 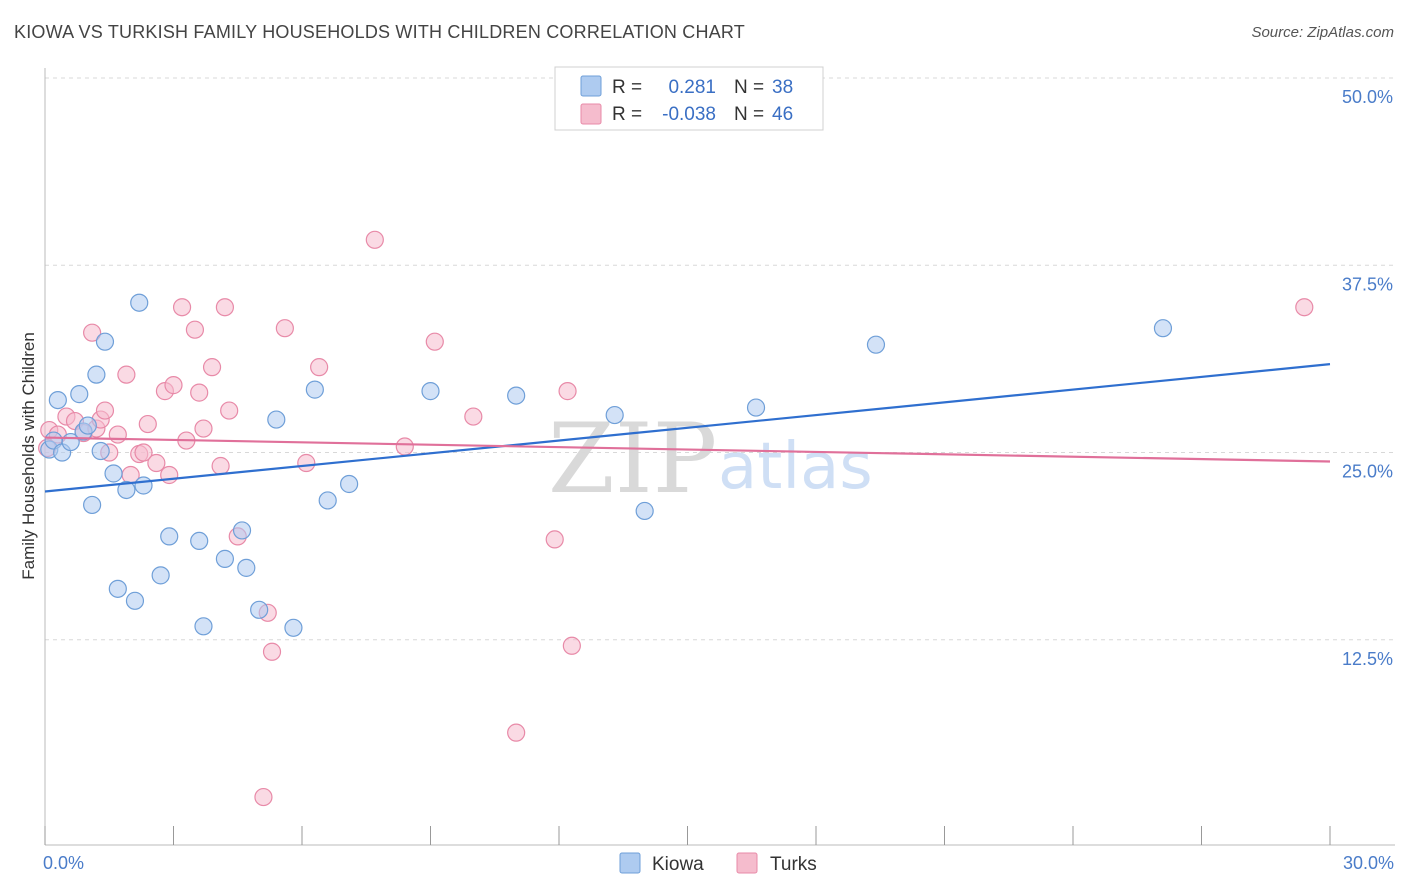 What do you see at coordinates (1367, 284) in the screenshot?
I see `y-tick-label: 37.5%` at bounding box center [1367, 284].